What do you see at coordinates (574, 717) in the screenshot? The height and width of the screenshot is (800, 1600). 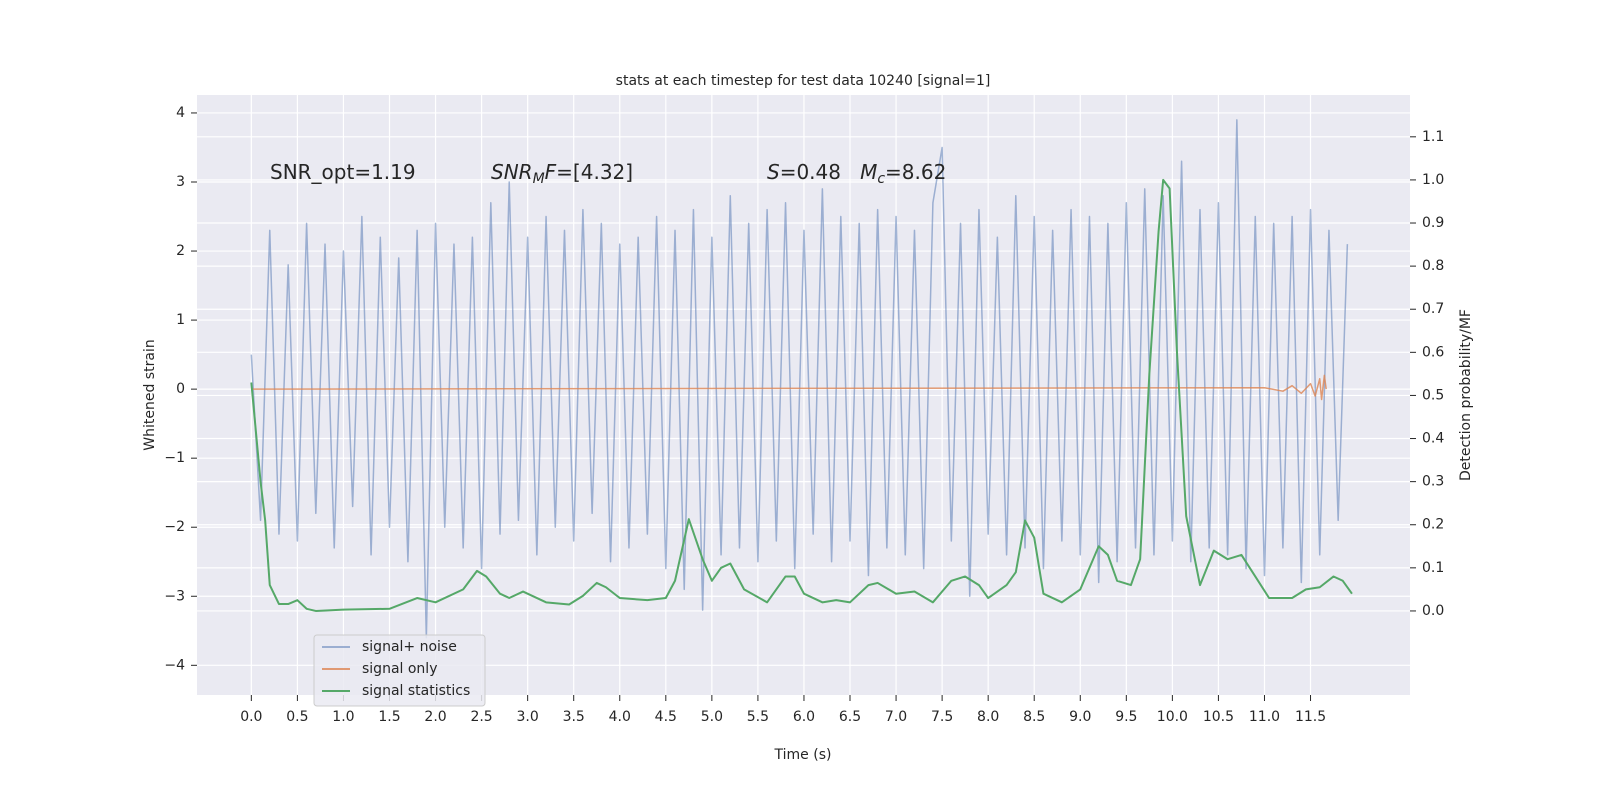 I see `x-tick-label: 3.5` at bounding box center [574, 717].